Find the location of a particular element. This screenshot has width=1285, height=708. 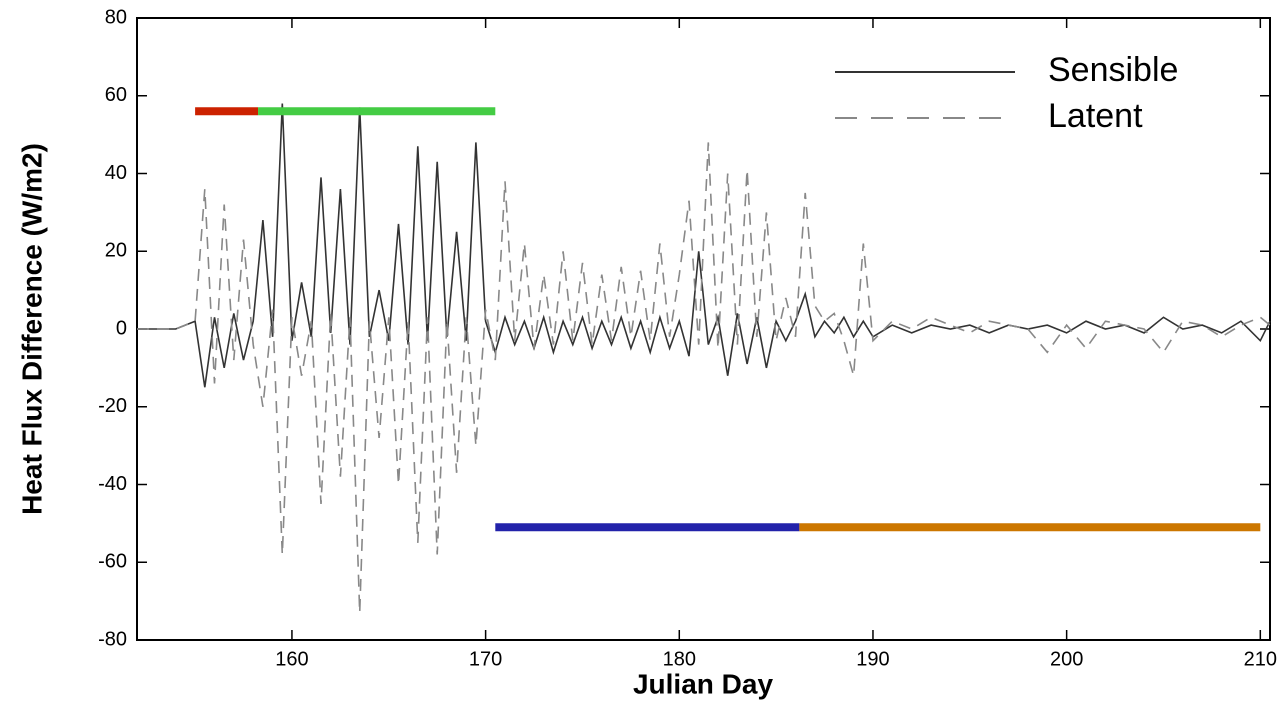

y-tick-label: 20 is located at coordinates (116, 251).